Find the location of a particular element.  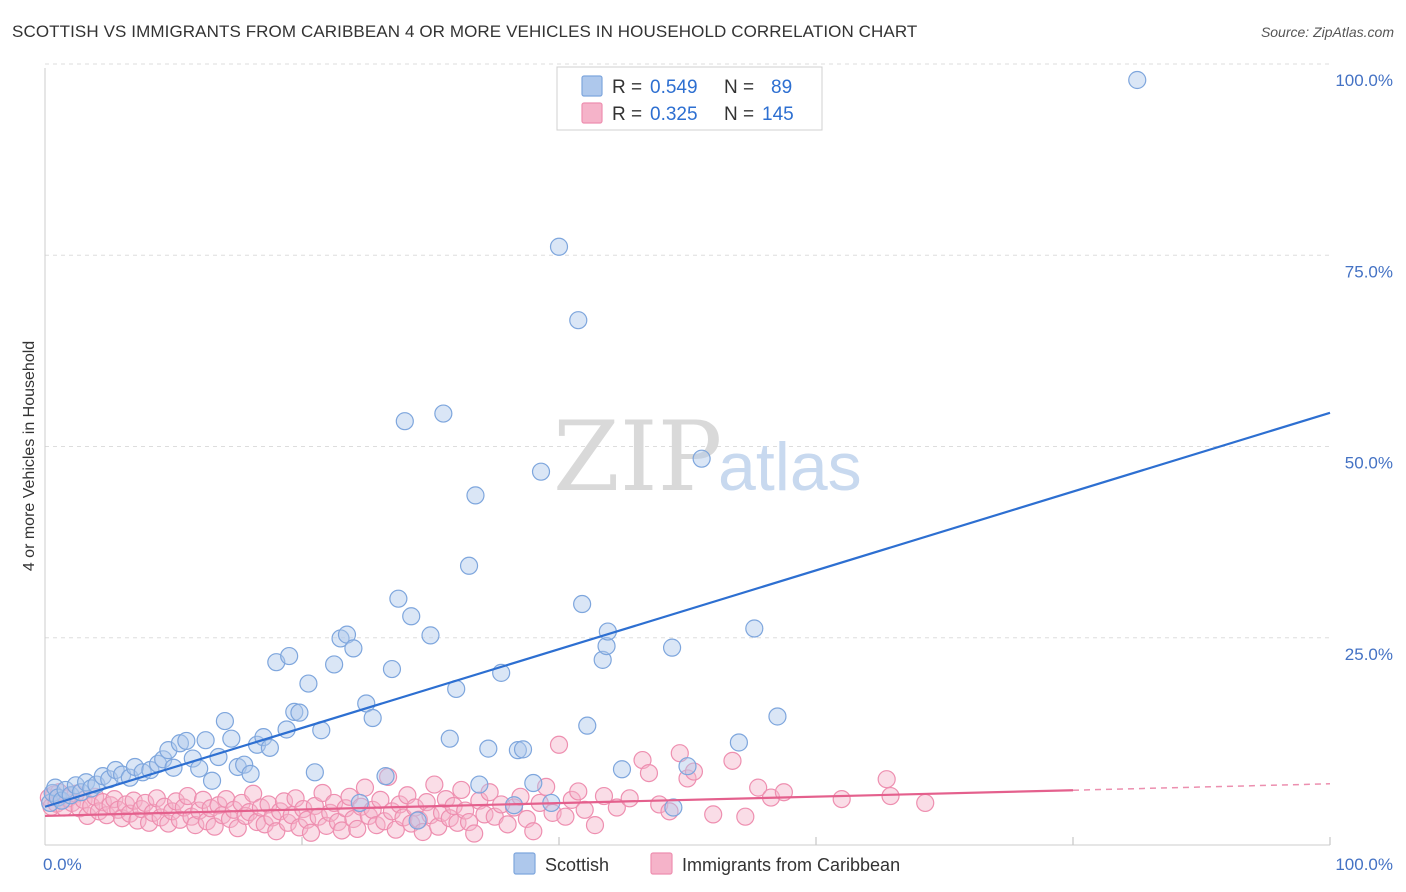

legend-r-label-caribbean: R = is located at coordinates (627, 114).